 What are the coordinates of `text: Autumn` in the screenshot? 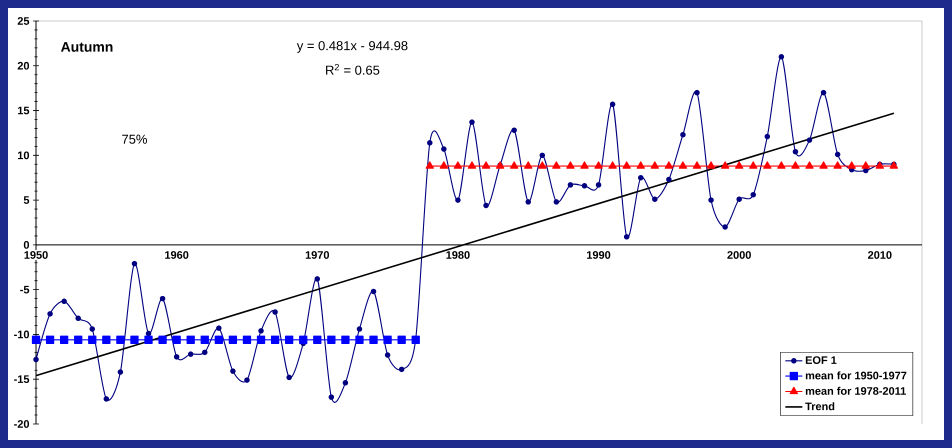 It's located at (86, 47).